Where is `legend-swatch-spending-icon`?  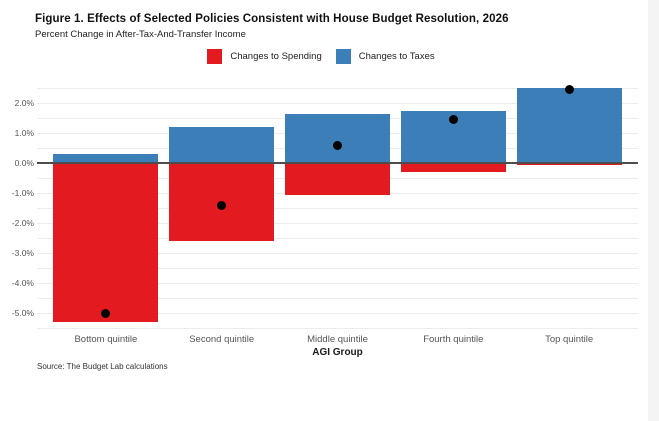
legend-swatch-spending-icon is located at coordinates (215, 56).